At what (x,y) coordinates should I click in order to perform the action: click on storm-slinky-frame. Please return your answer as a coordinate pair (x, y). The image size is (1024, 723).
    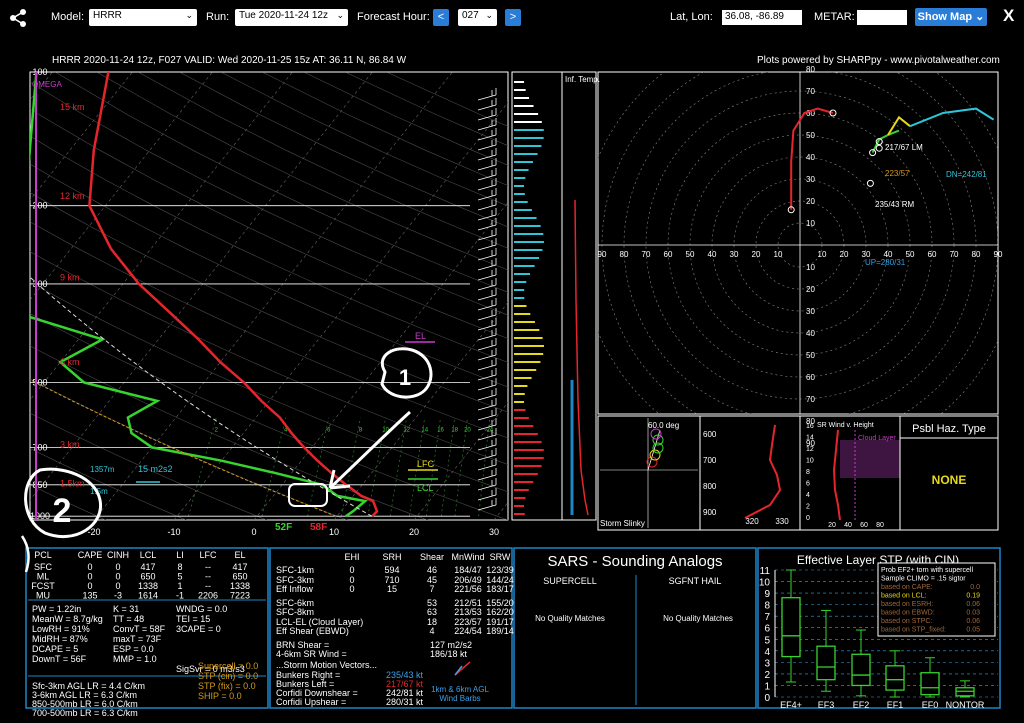
    Looking at the image, I should click on (649, 473).